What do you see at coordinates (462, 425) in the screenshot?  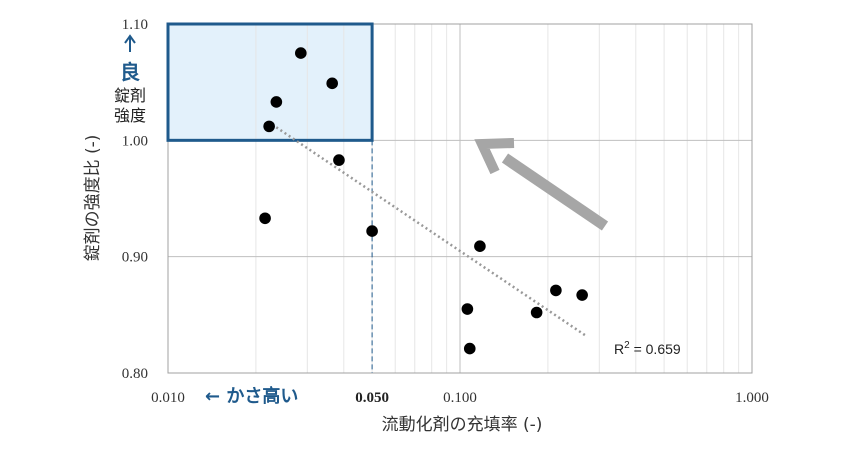 I see `x-axis-label: 流動化剤の充填率 (-)` at bounding box center [462, 425].